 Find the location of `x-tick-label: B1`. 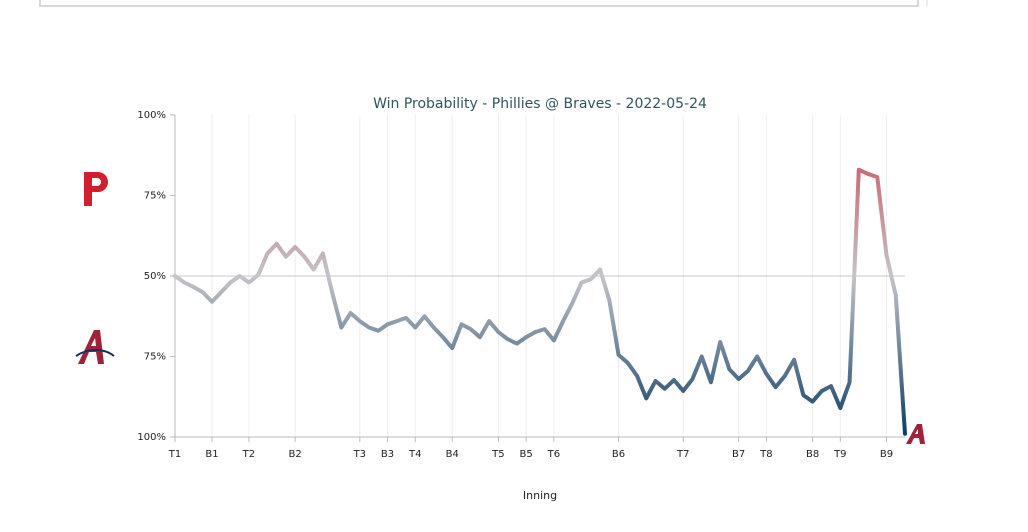

x-tick-label: B1 is located at coordinates (211, 454).